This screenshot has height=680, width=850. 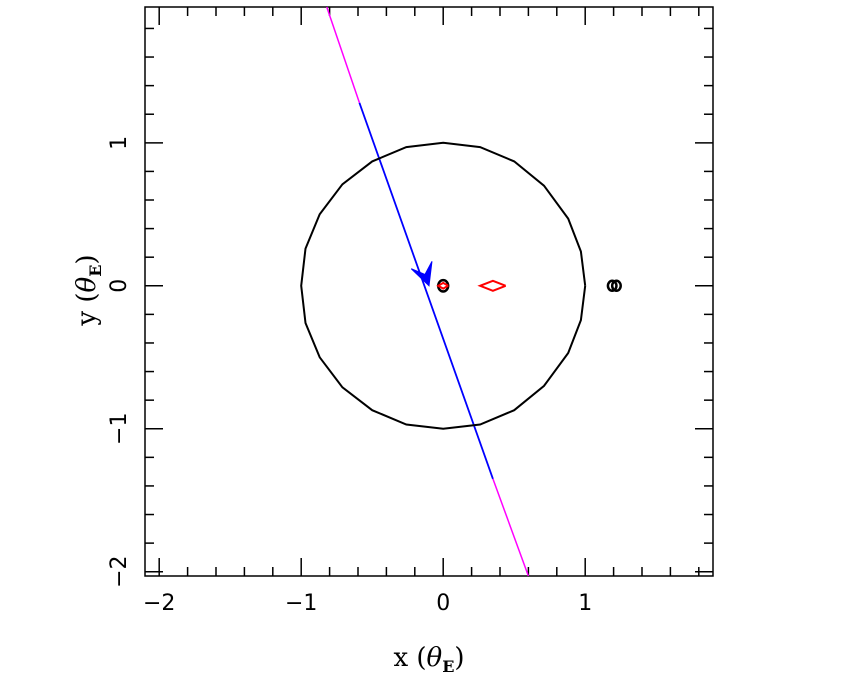 I want to click on y-tick-label: 1, so click(x=119, y=143).